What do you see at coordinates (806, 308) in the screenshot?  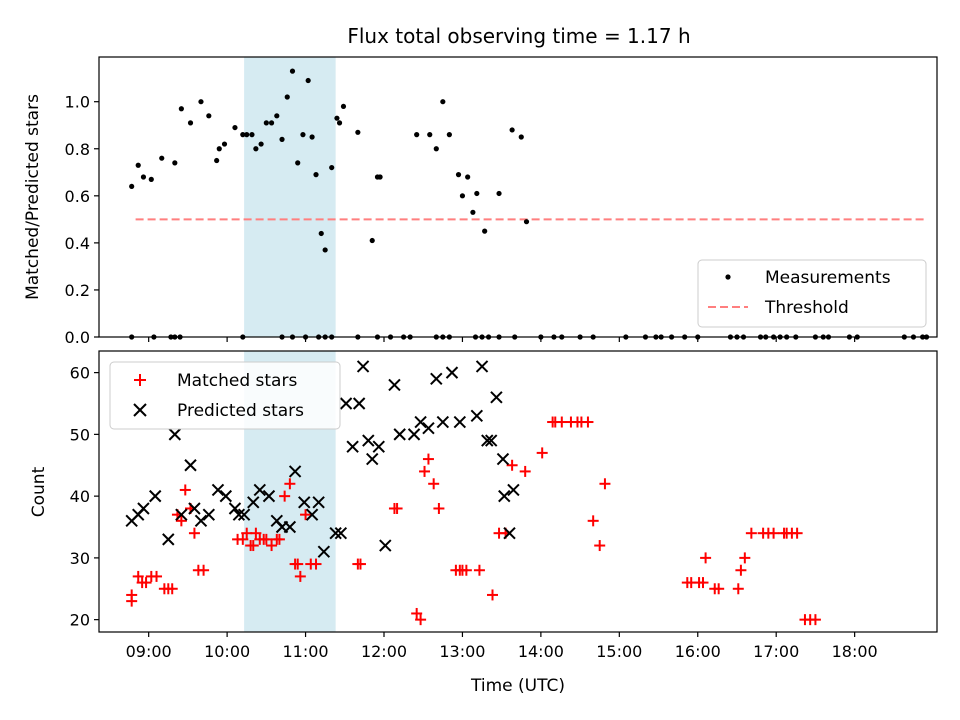 I see `legend-threshold-label: Threshold` at bounding box center [806, 308].